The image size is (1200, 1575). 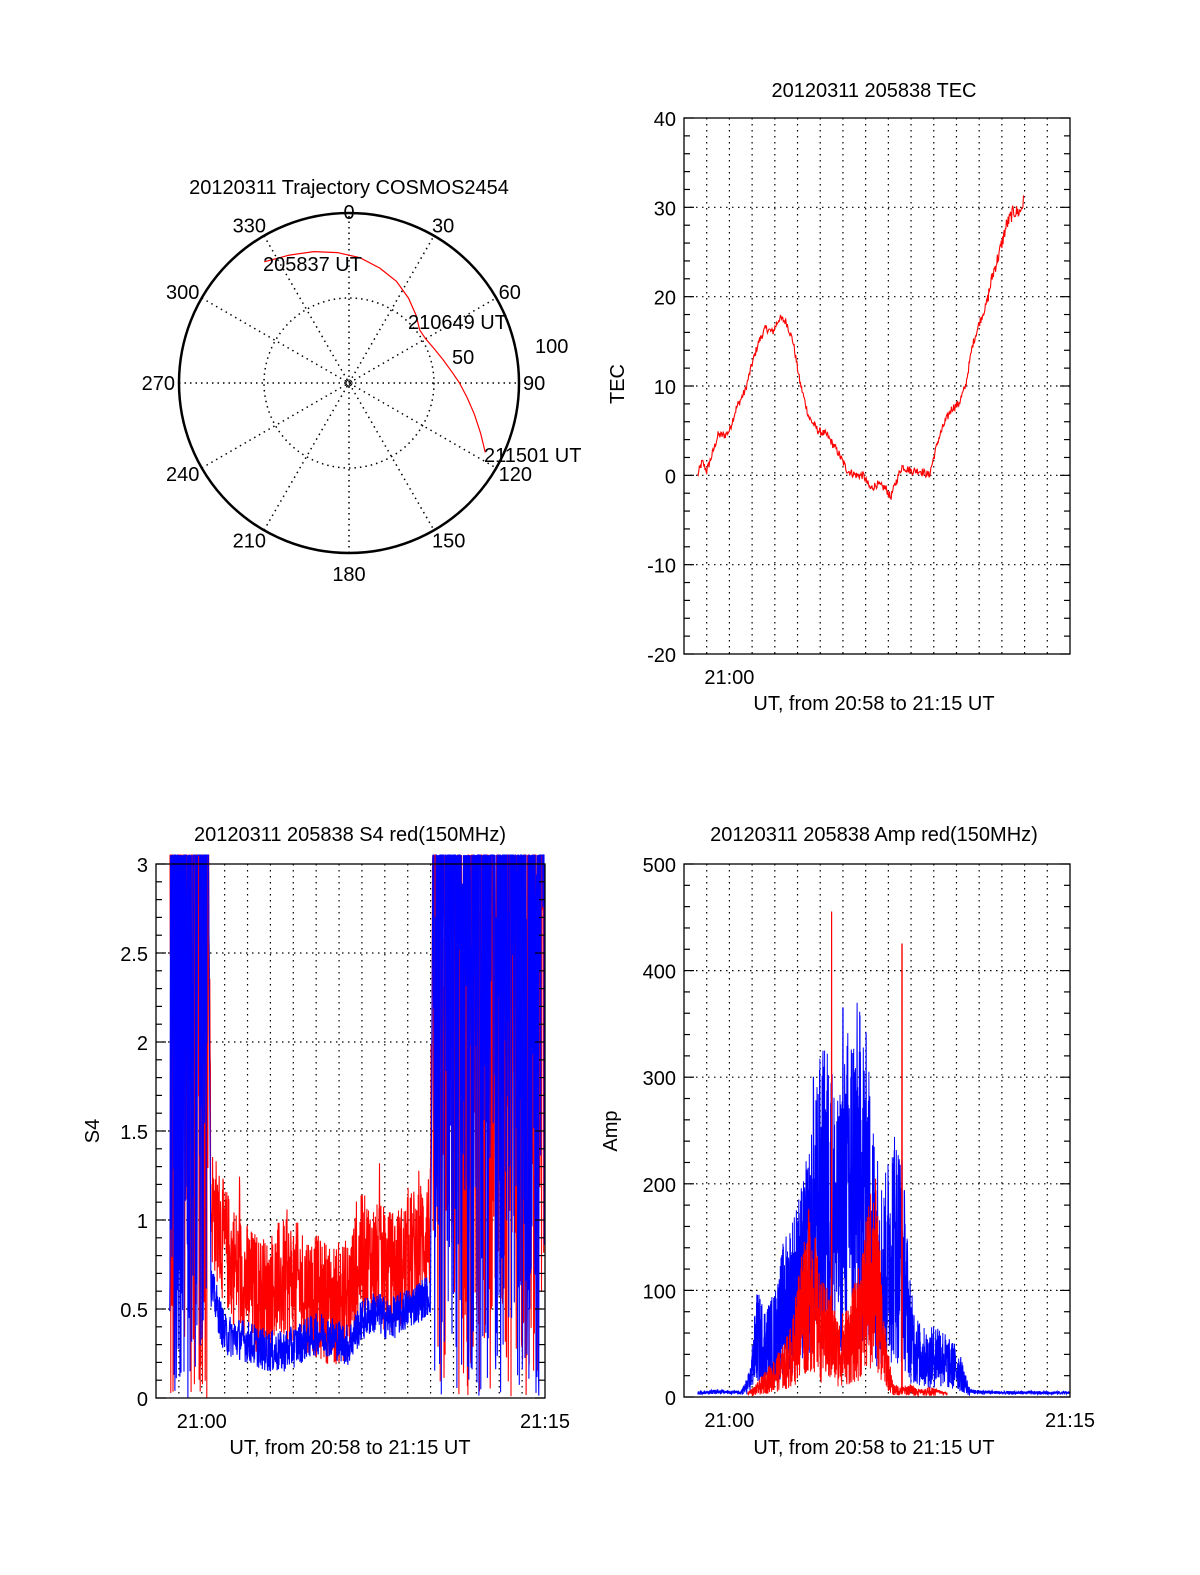 What do you see at coordinates (348, 575) in the screenshot?
I see `polar-azimuth-label-180: 180` at bounding box center [348, 575].